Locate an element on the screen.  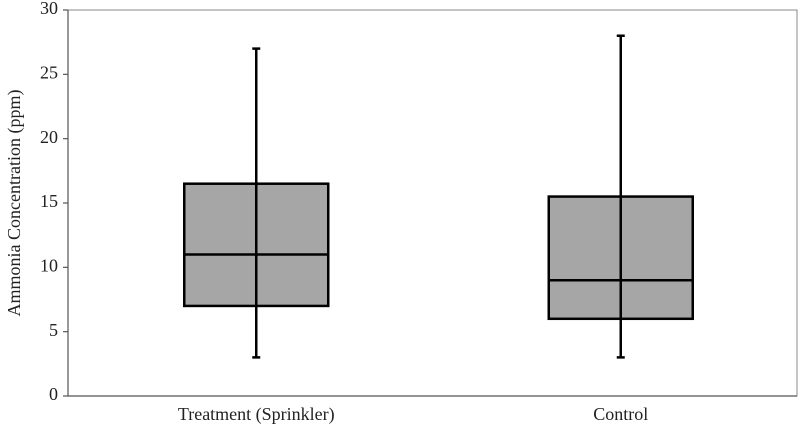
y-tick-label: 10 is located at coordinates (49, 265).